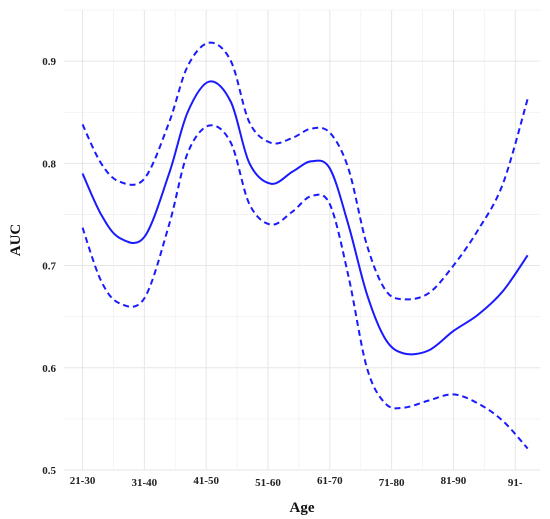  I want to click on y-tick-label: 0.7, so click(49, 267).